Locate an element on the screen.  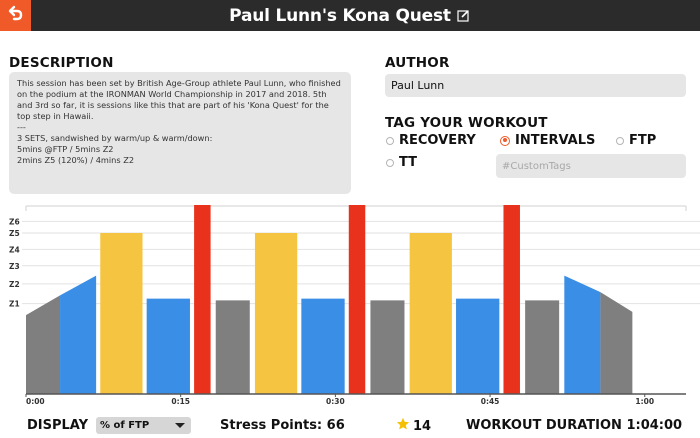
x-tick-label: 0:15 is located at coordinates (180, 401).